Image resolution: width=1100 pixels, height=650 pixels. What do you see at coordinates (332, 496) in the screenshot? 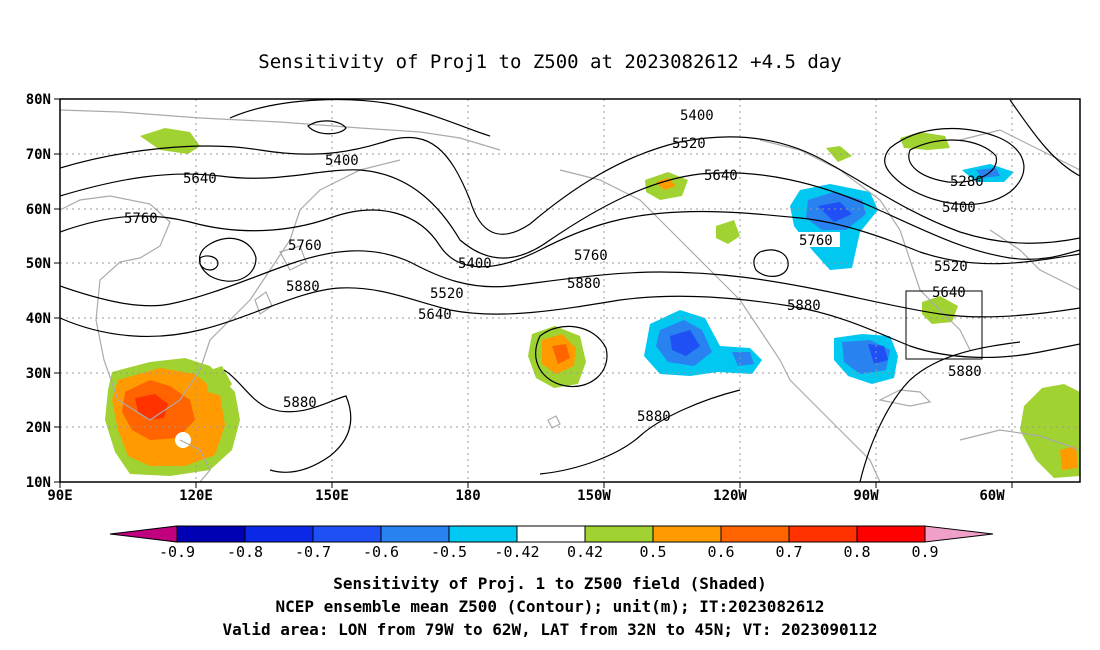
I see `lon-tick-label: 150E` at bounding box center [332, 496].